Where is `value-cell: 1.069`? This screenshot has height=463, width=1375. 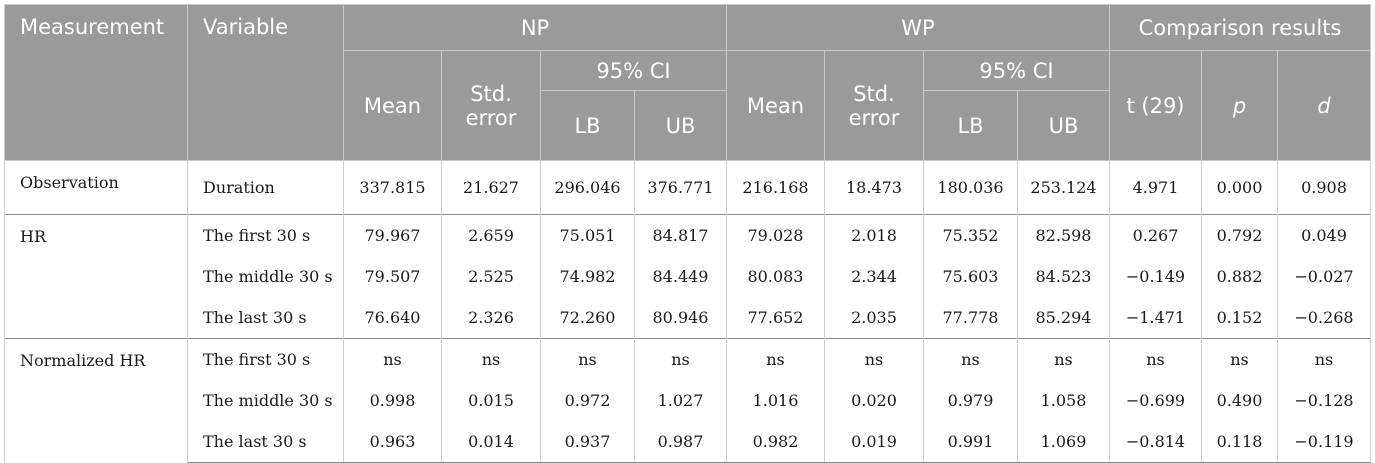 value-cell: 1.069 is located at coordinates (1063, 442).